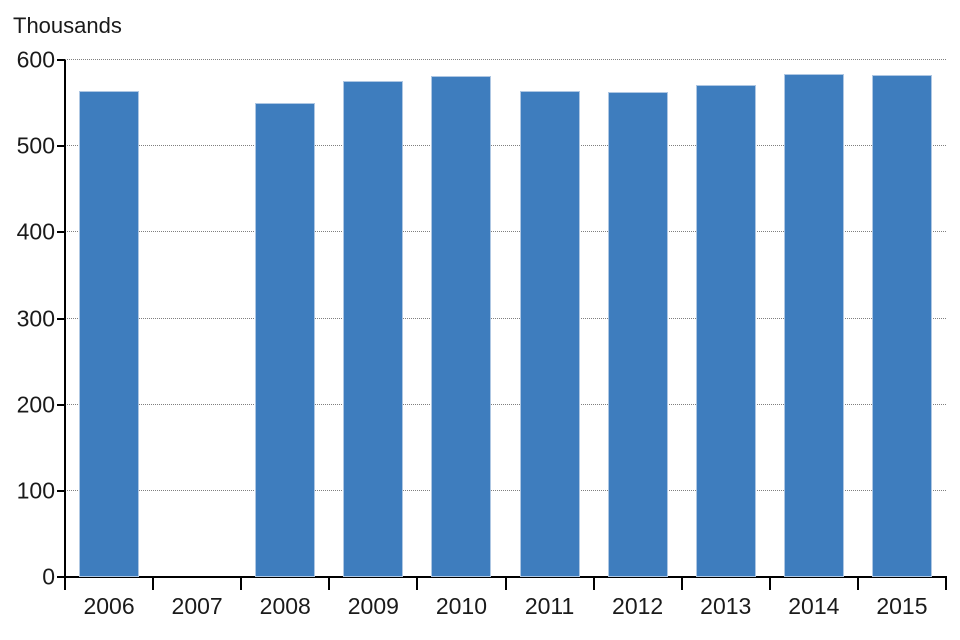  What do you see at coordinates (638, 334) in the screenshot?
I see `bar-2012` at bounding box center [638, 334].